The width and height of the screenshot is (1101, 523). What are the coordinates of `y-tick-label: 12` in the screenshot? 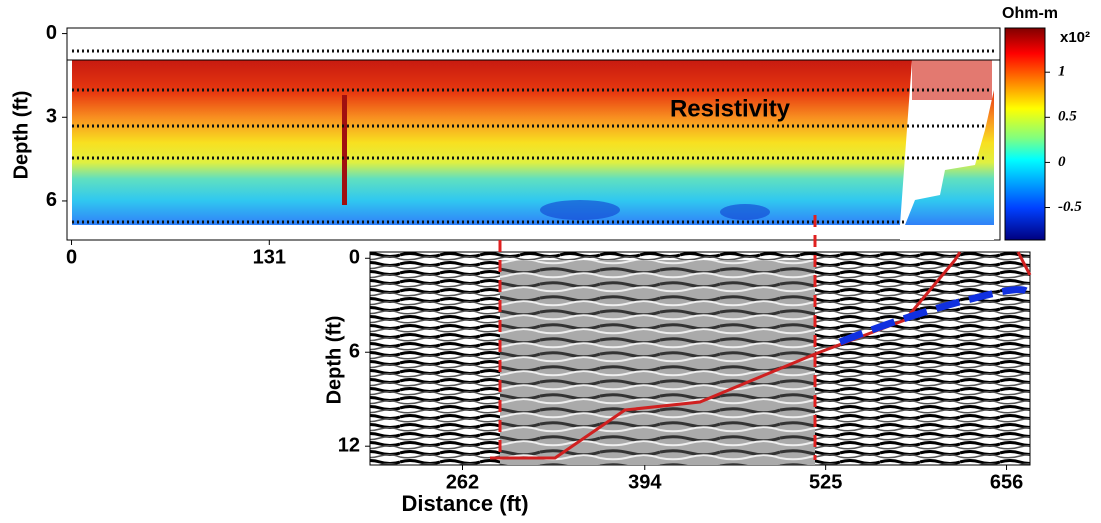 It's located at (349, 445).